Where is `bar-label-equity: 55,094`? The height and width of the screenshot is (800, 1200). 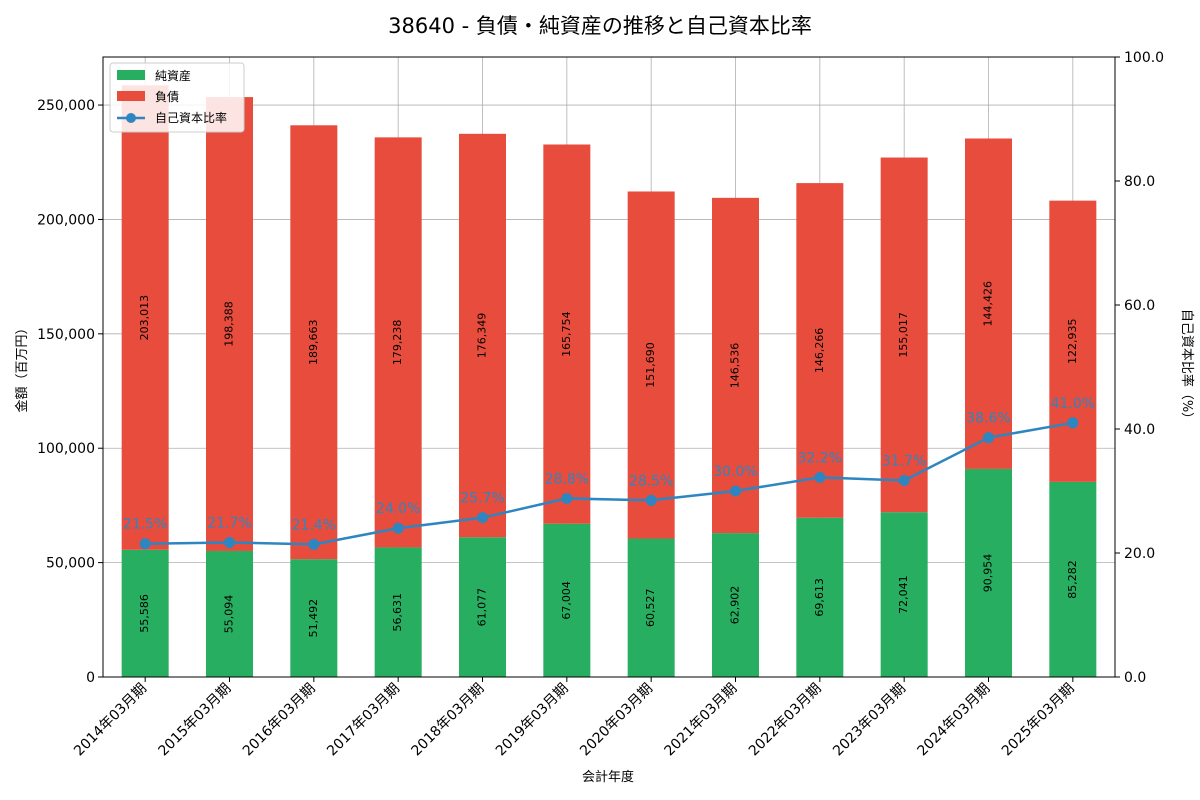 bar-label-equity: 55,094 is located at coordinates (229, 614).